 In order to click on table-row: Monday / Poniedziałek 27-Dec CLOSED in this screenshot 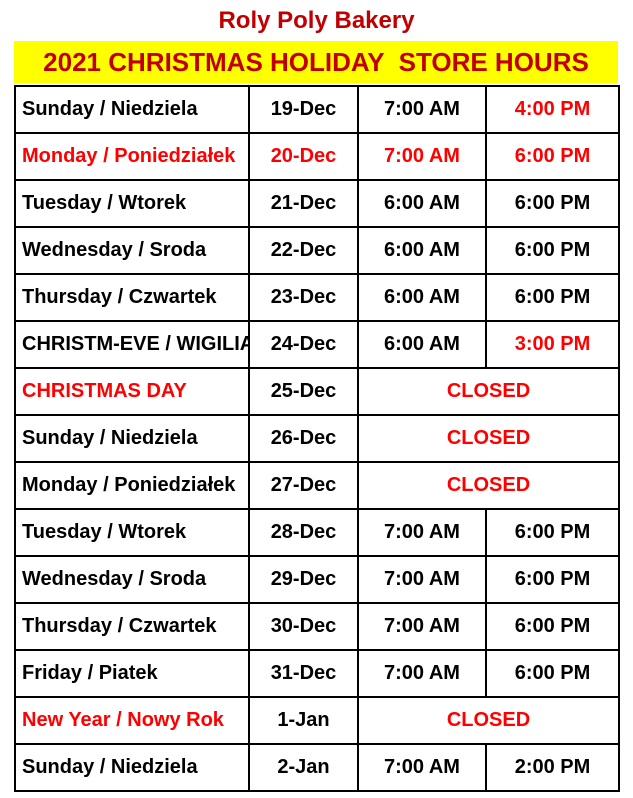, I will do `click(317, 485)`.